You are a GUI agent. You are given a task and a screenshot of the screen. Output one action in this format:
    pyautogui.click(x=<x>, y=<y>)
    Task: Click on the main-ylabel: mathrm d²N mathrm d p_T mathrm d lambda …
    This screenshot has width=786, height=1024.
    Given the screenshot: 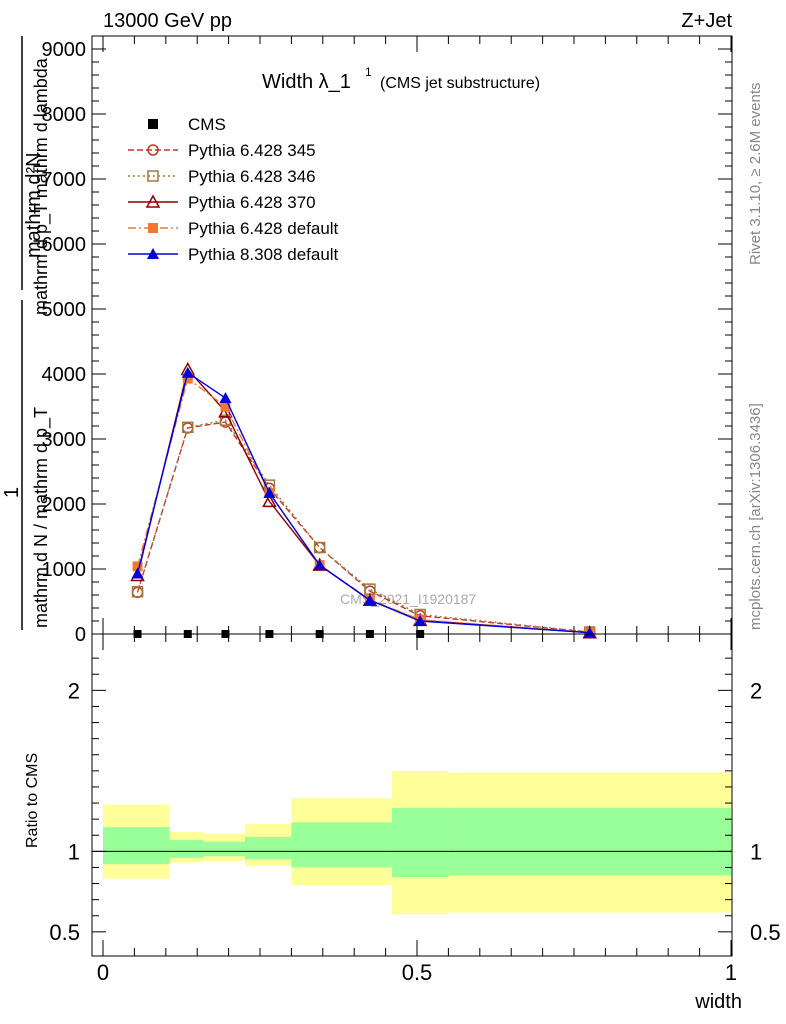 What is the action you would take?
    pyautogui.click(x=26, y=333)
    